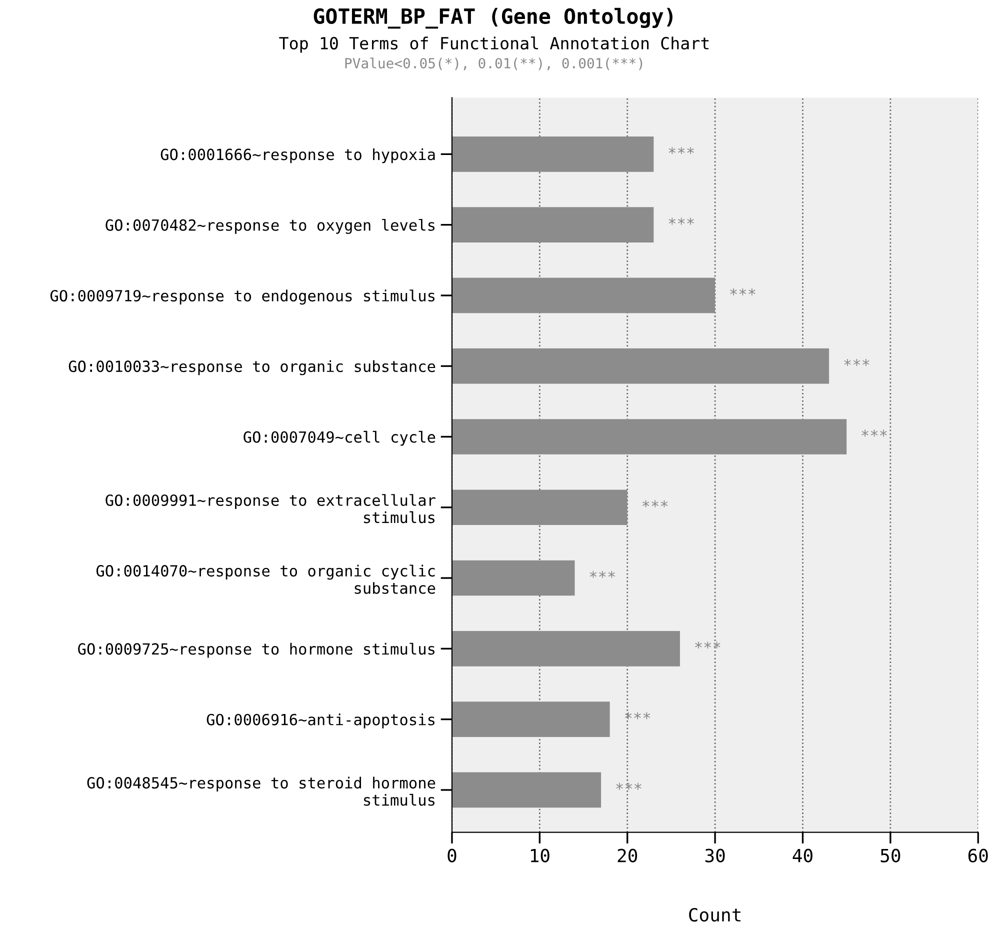 The width and height of the screenshot is (989, 948). What do you see at coordinates (978, 855) in the screenshot?
I see `x-tick-label: 60` at bounding box center [978, 855].